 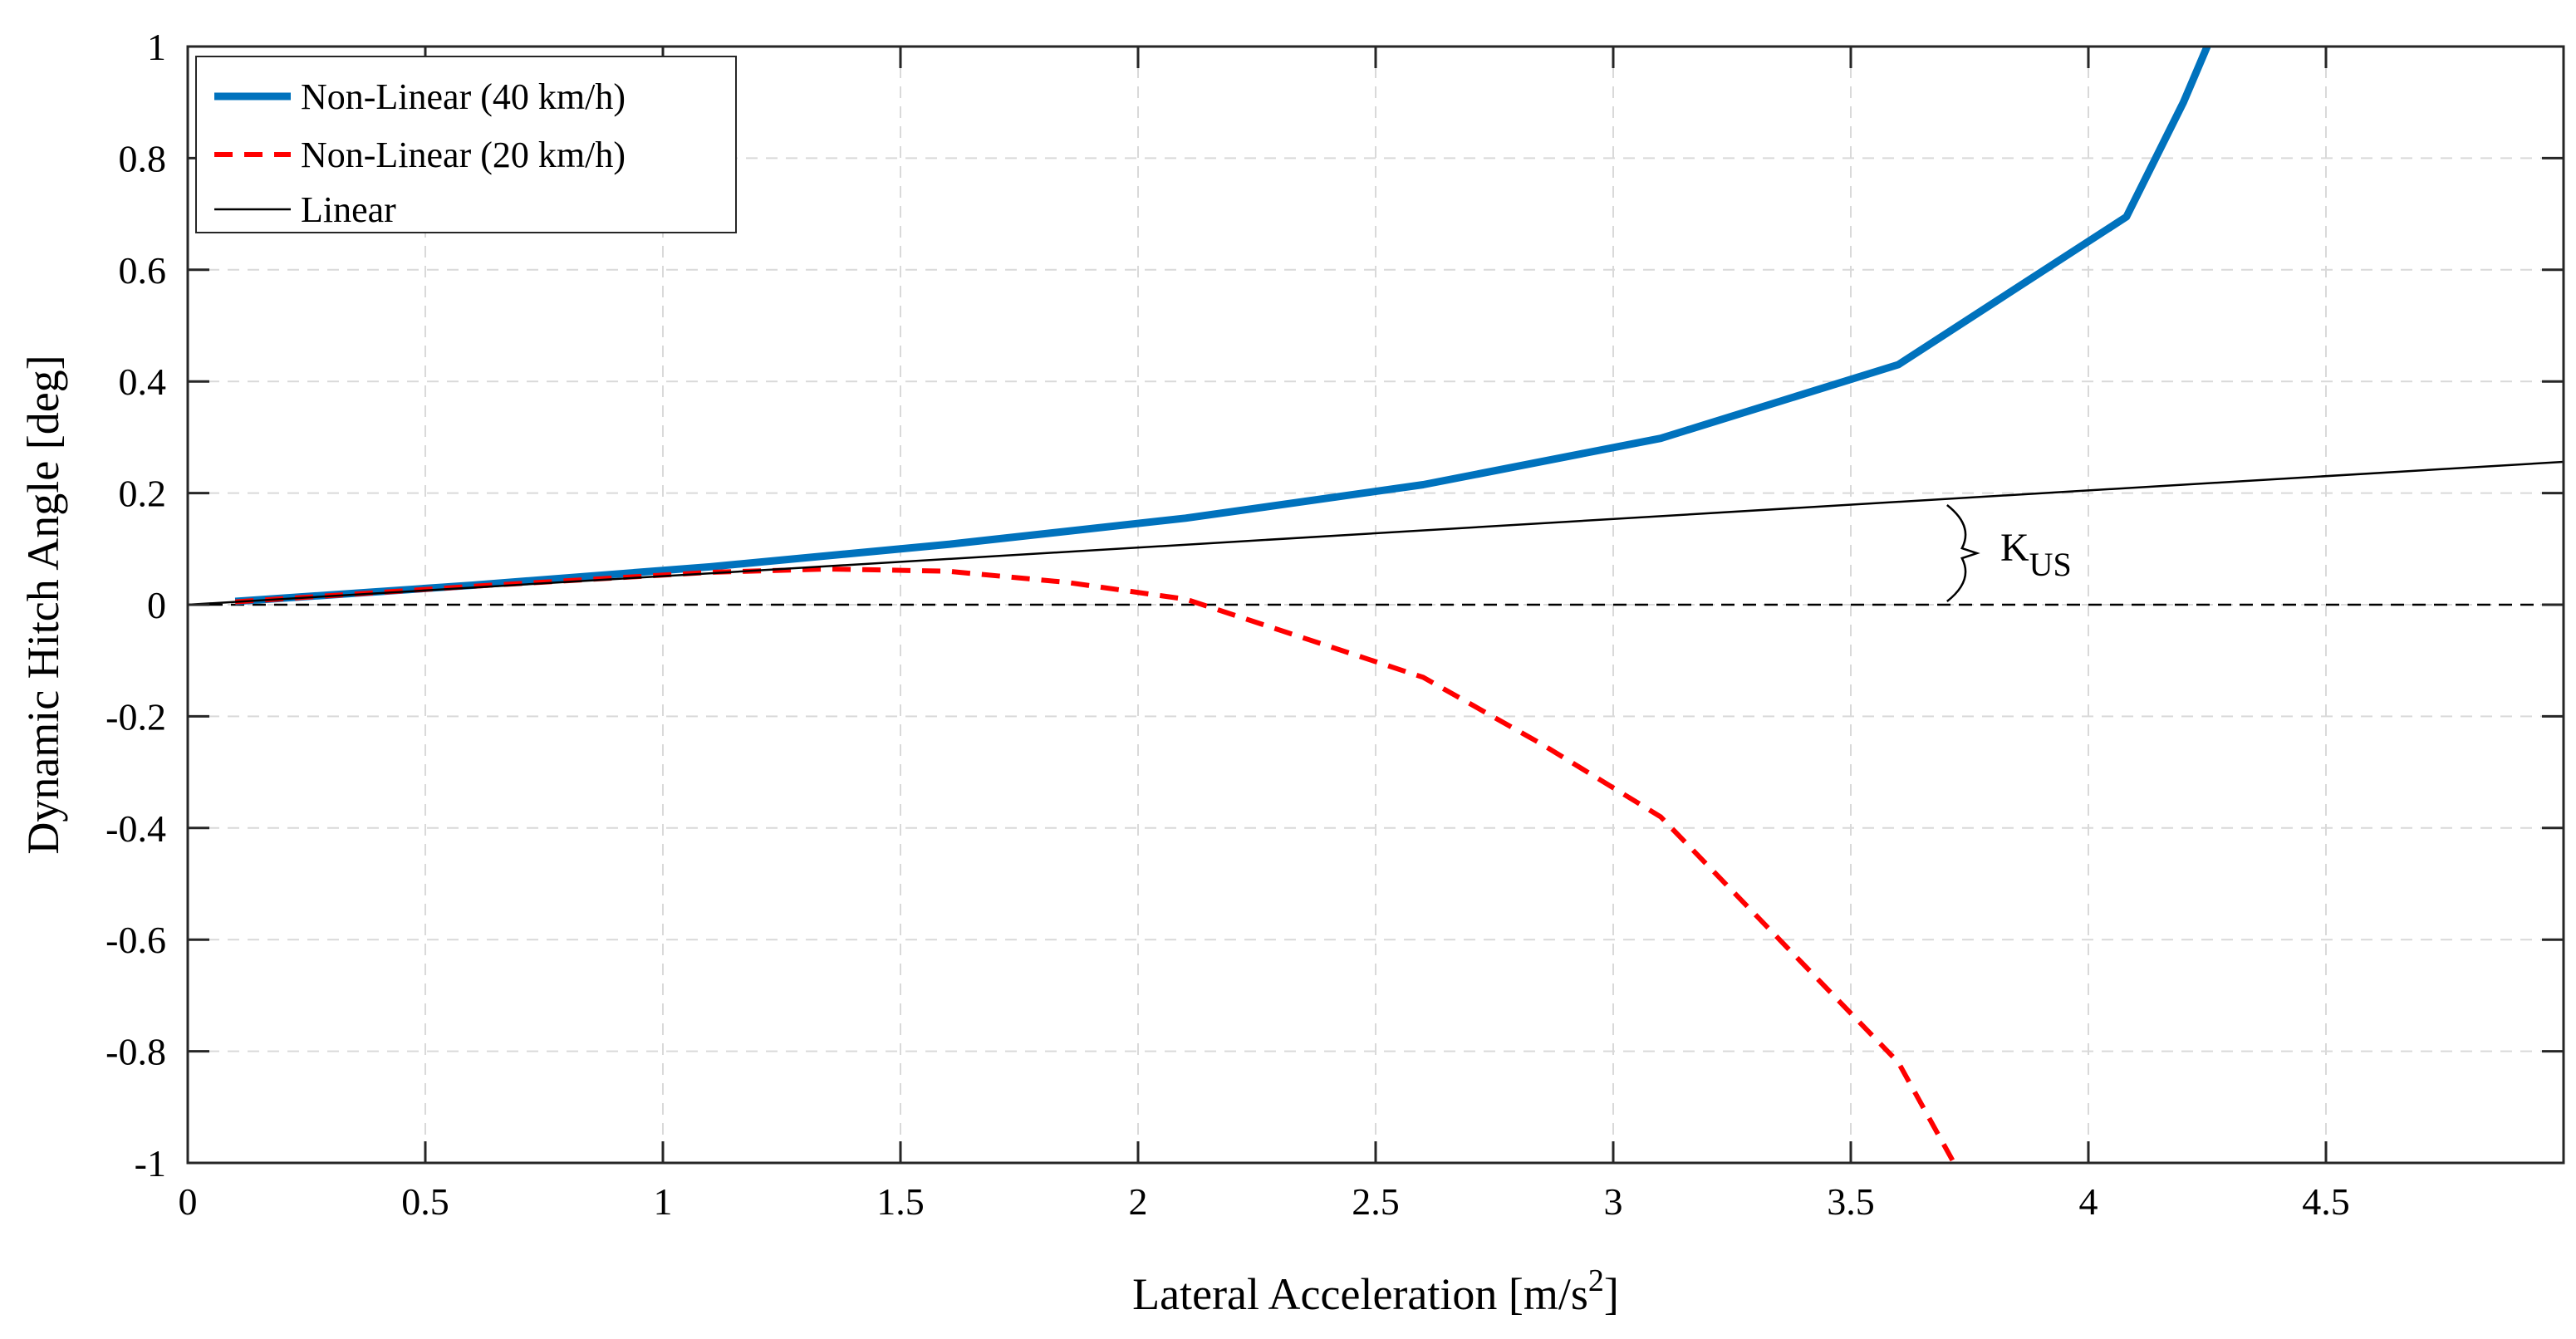 I want to click on y-tick-label: -1, so click(x=150, y=1163).